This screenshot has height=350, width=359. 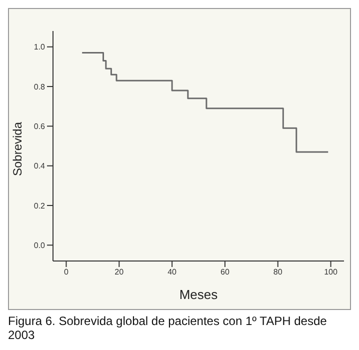 What do you see at coordinates (119, 272) in the screenshot?
I see `x-tick-label: 20` at bounding box center [119, 272].